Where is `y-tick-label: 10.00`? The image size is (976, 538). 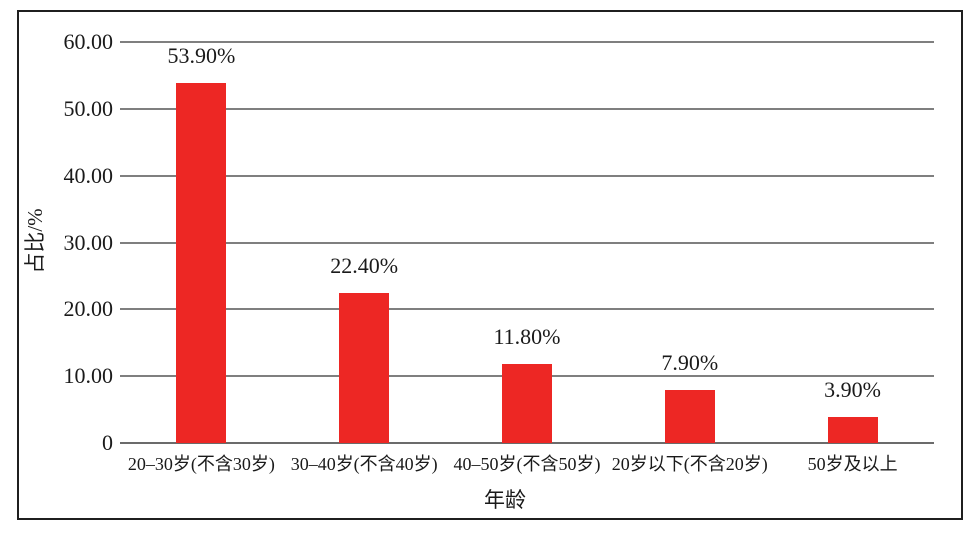 y-tick-label: 10.00 is located at coordinates (88, 376).